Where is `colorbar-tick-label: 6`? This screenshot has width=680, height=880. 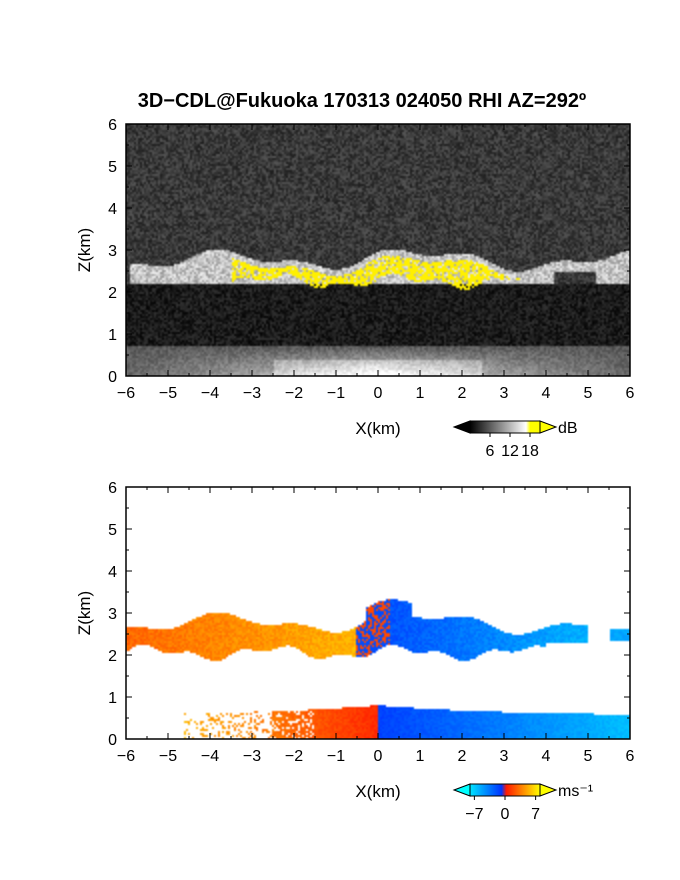
colorbar-tick-label: 6 is located at coordinates (490, 451).